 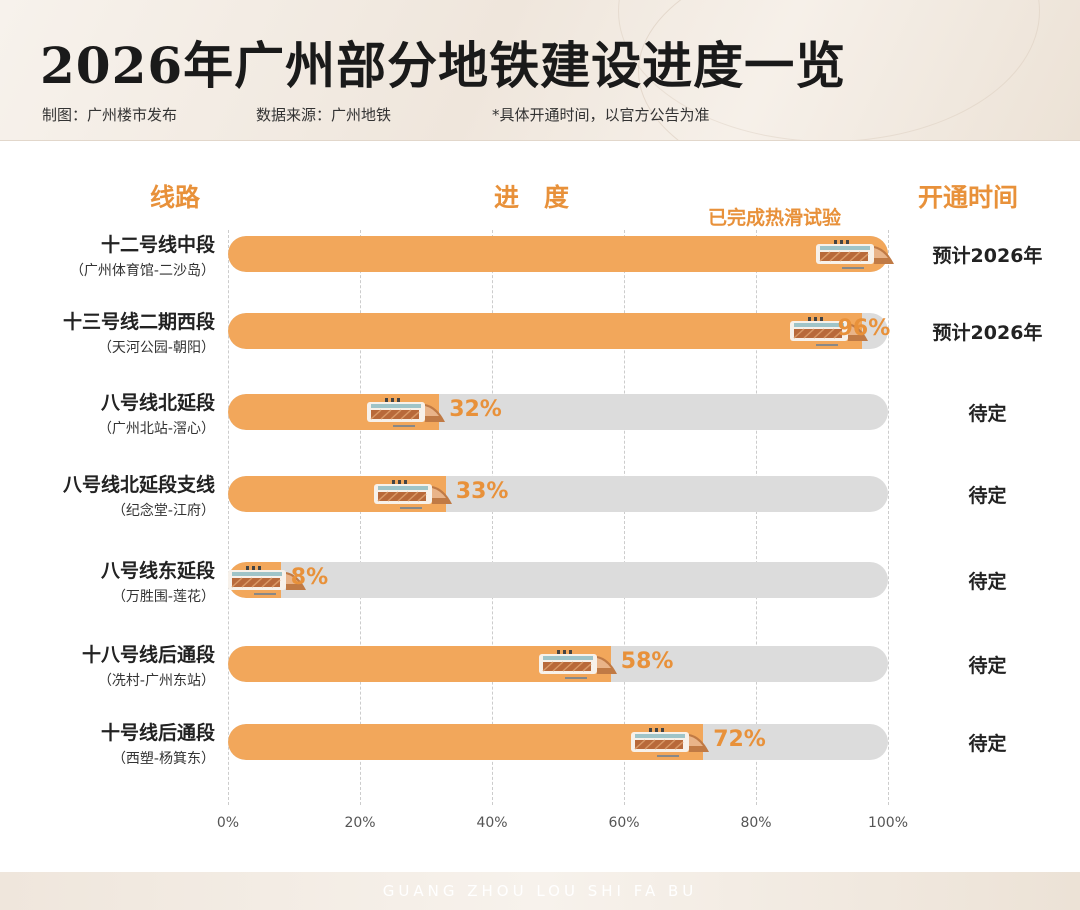 I want to click on x-tick-label: 80%, so click(x=756, y=823).